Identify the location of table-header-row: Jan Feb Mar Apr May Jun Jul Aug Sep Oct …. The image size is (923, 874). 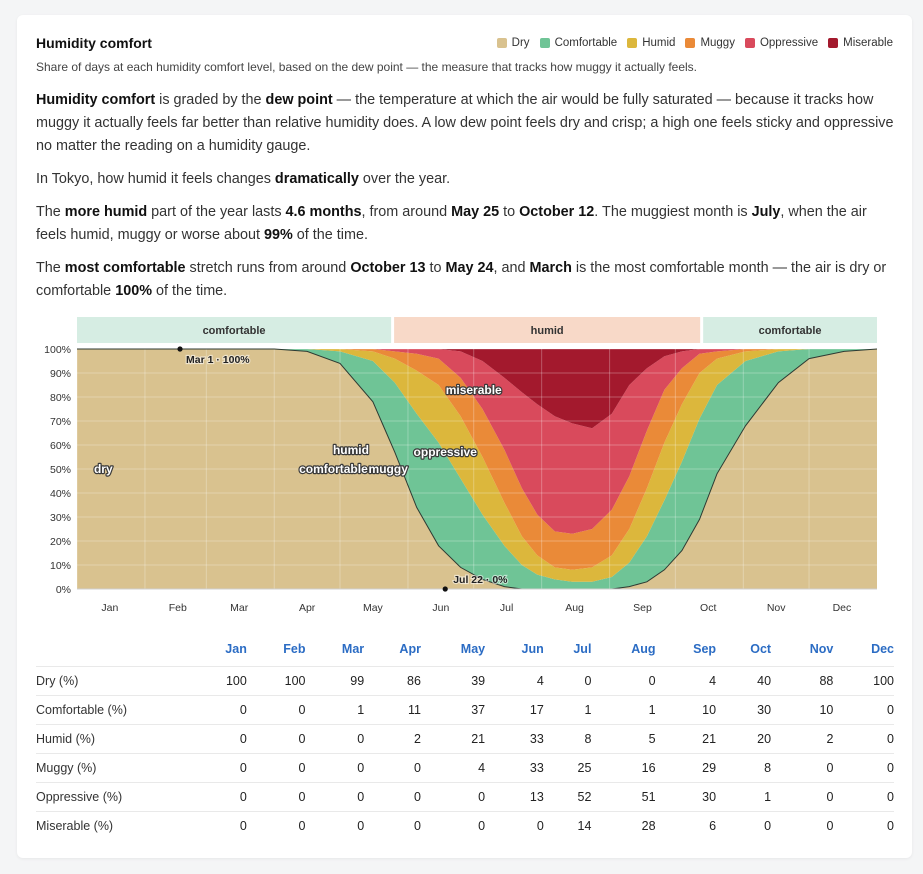
(465, 654).